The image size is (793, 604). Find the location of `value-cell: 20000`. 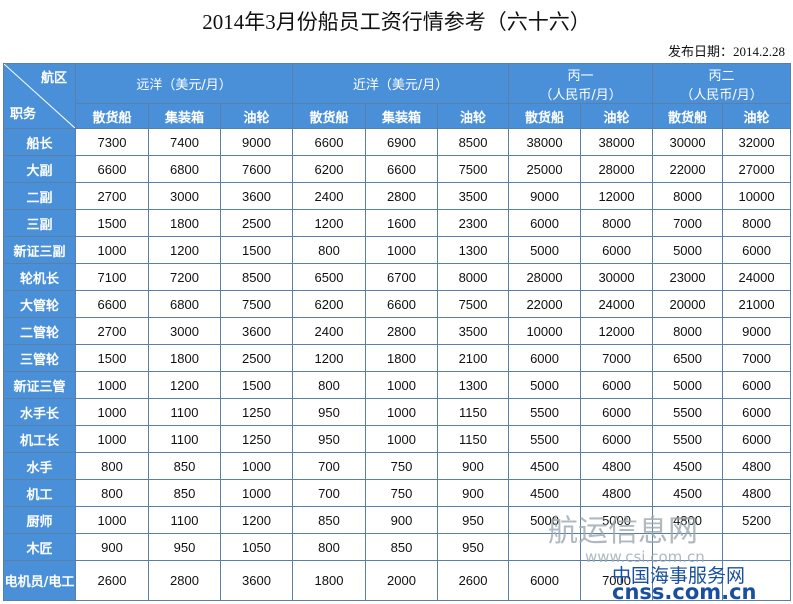

value-cell: 20000 is located at coordinates (688, 304).